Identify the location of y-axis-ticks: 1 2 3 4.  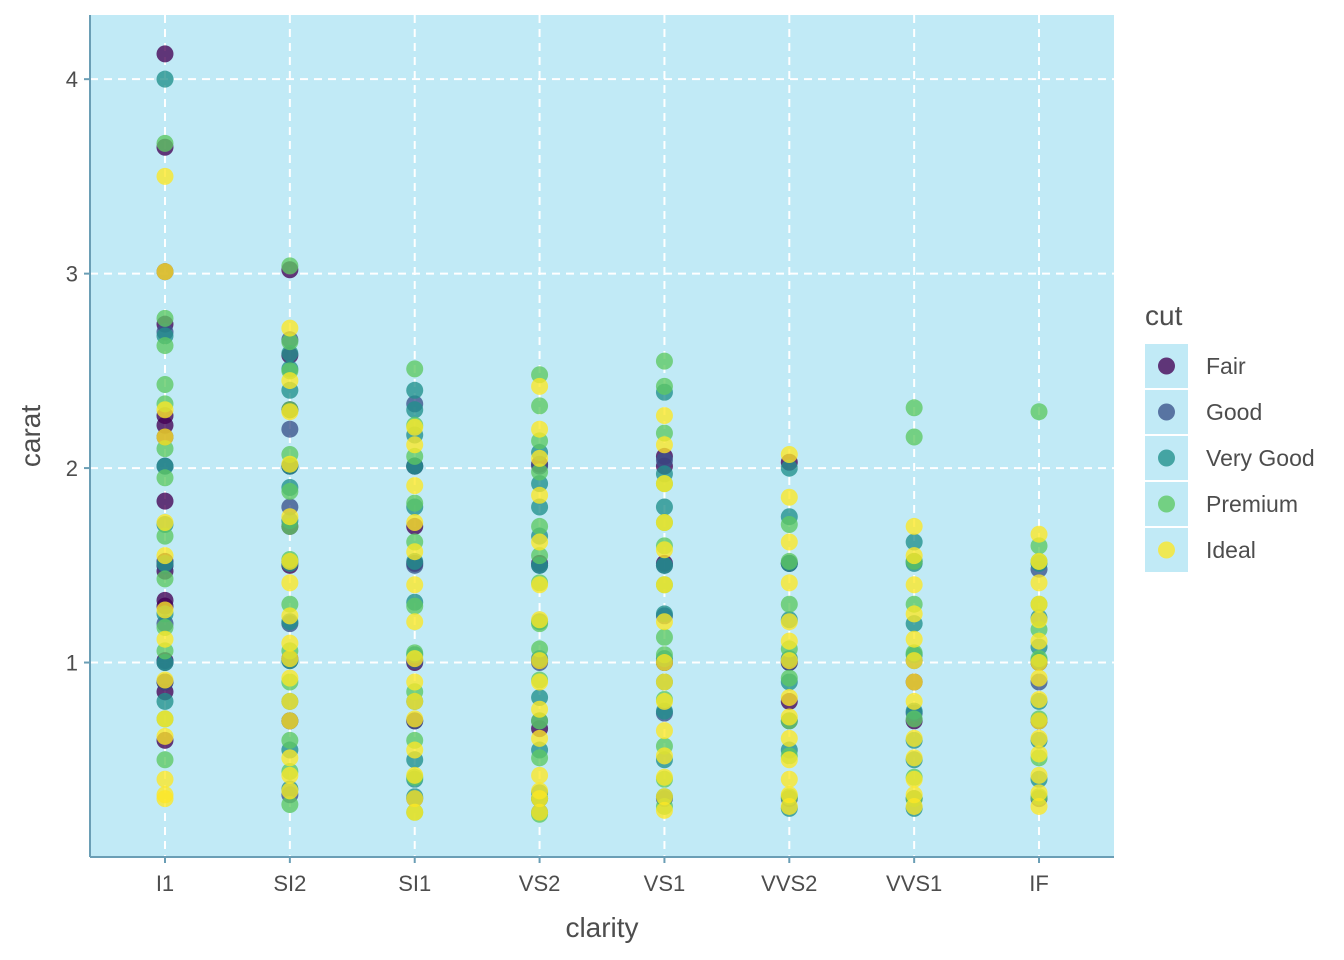
(78, 371).